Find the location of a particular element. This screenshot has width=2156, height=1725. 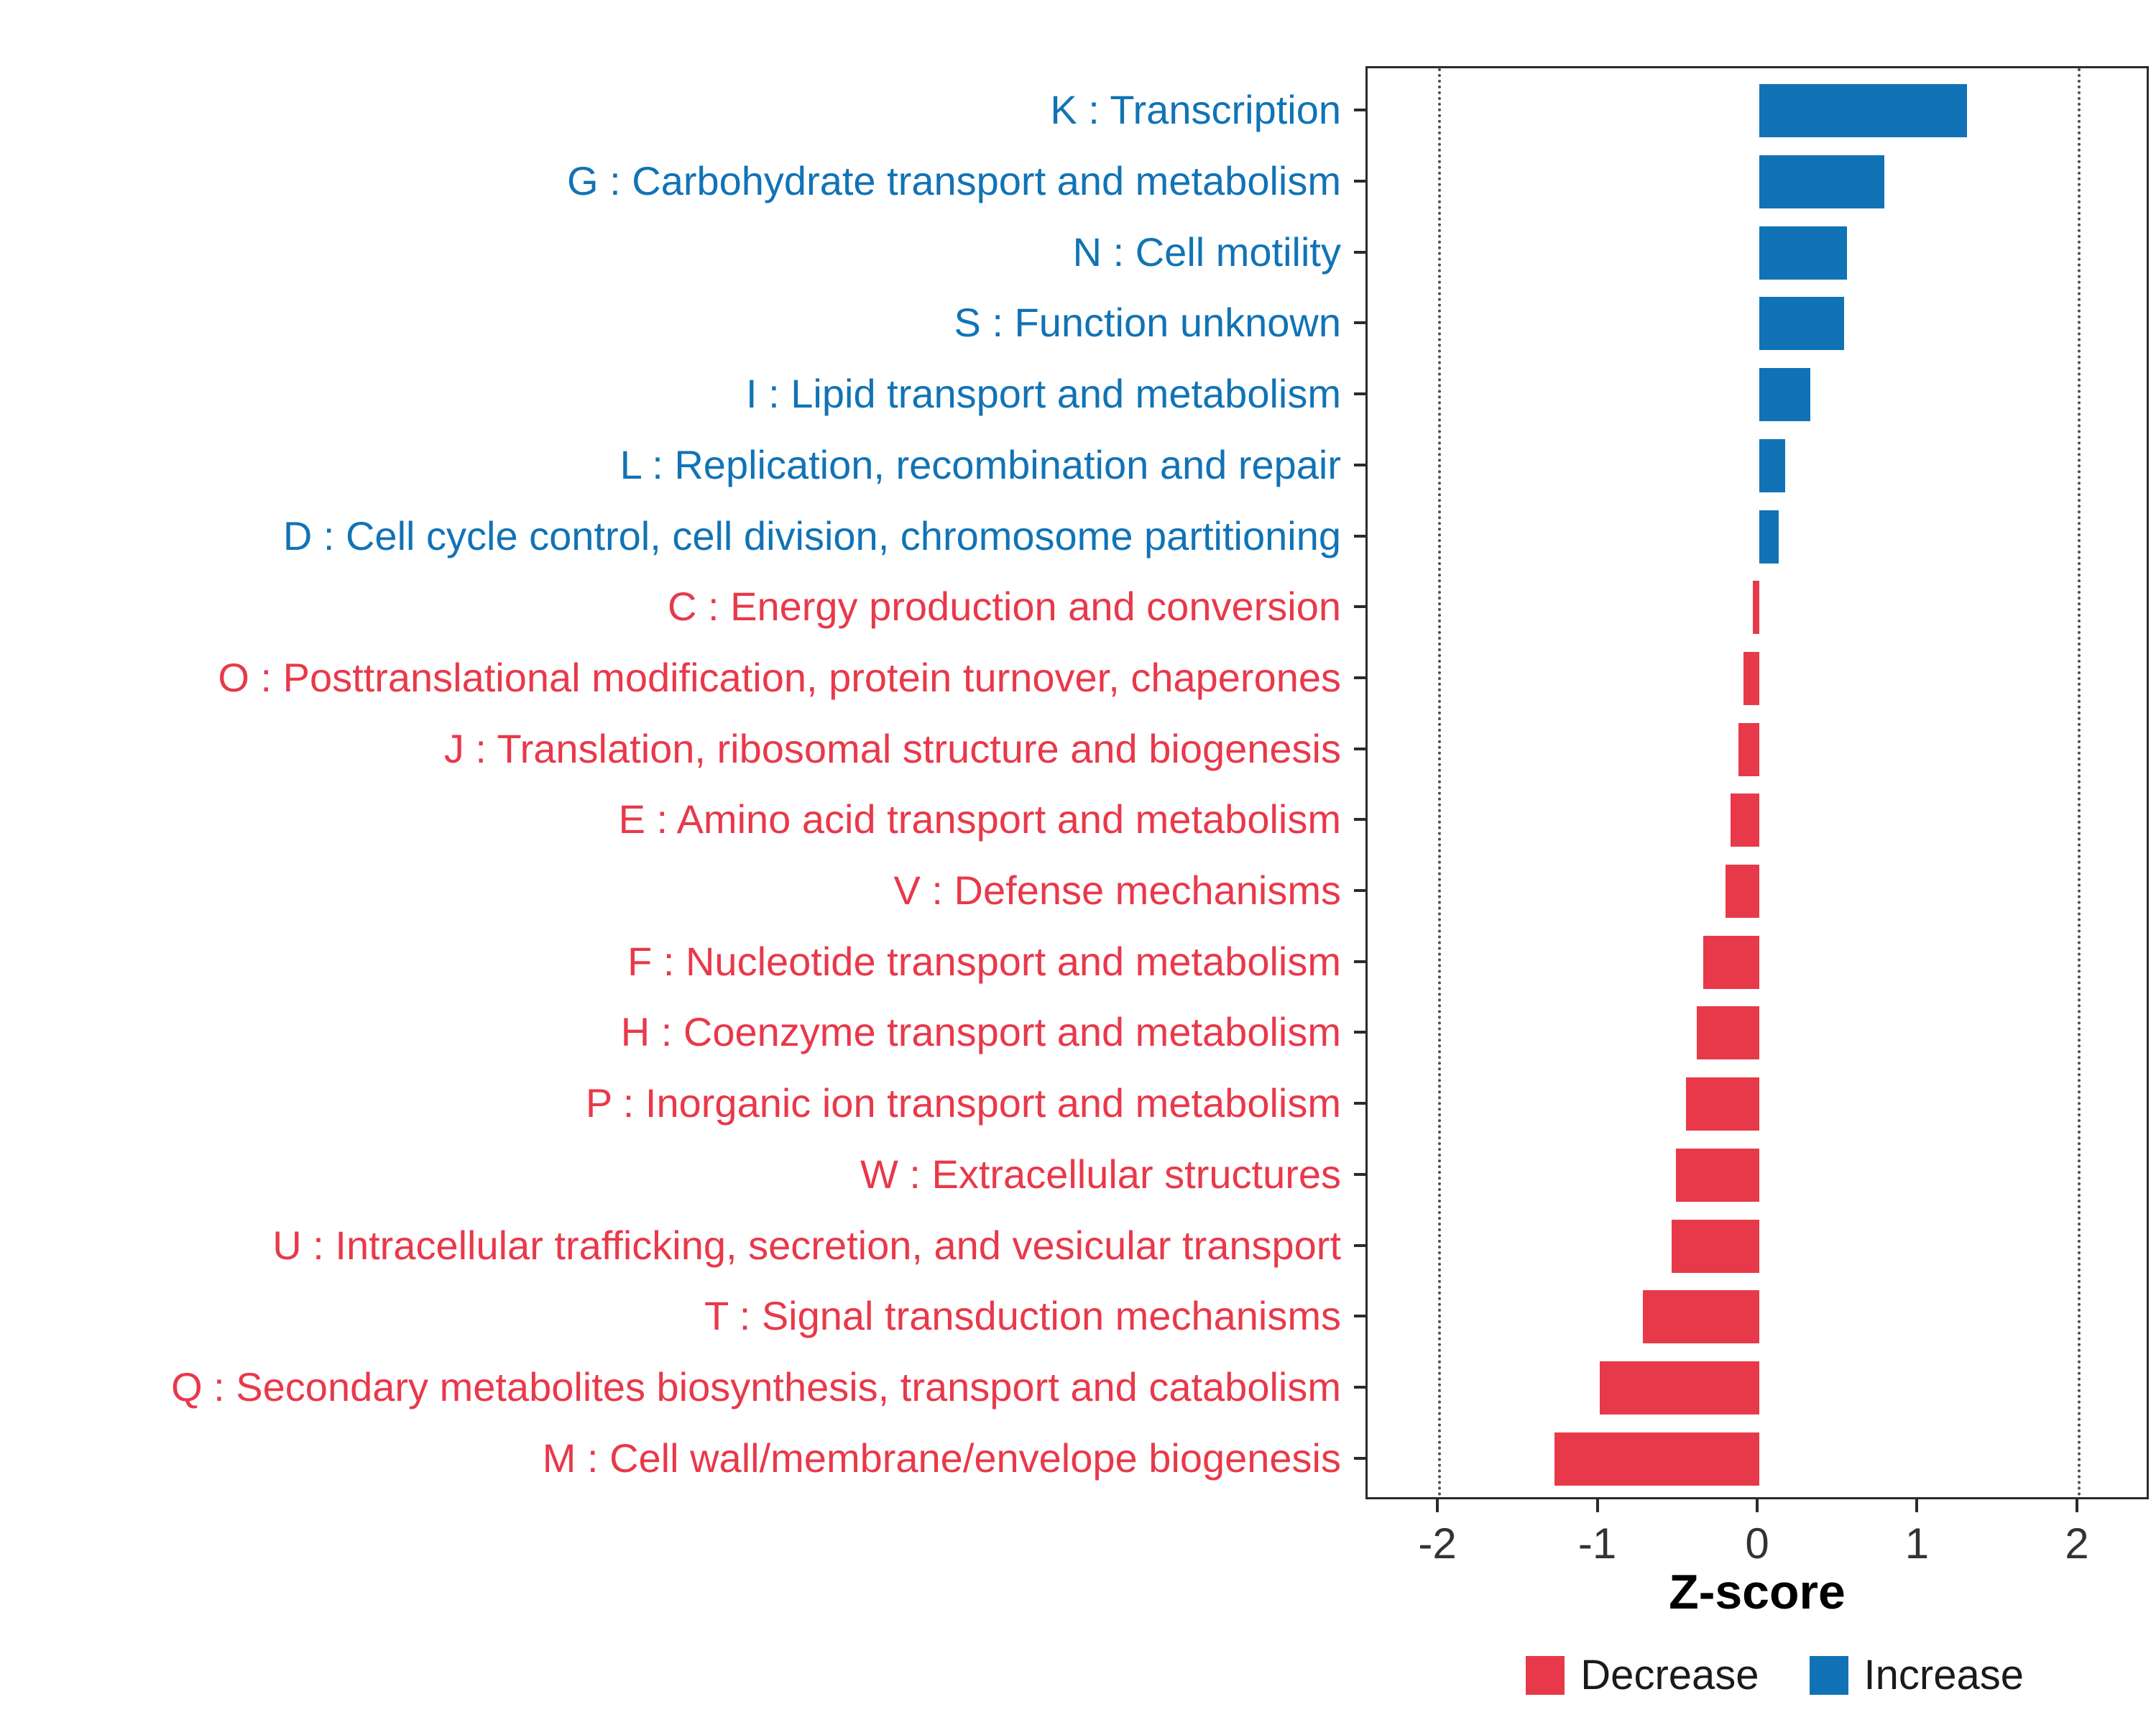

bar-i is located at coordinates (1785, 395).